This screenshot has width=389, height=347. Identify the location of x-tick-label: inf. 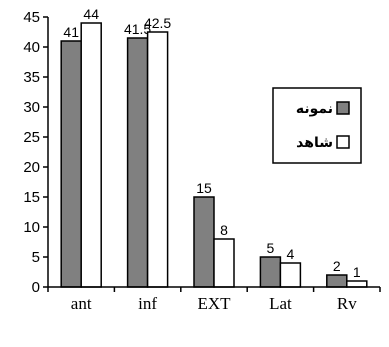
(147, 303).